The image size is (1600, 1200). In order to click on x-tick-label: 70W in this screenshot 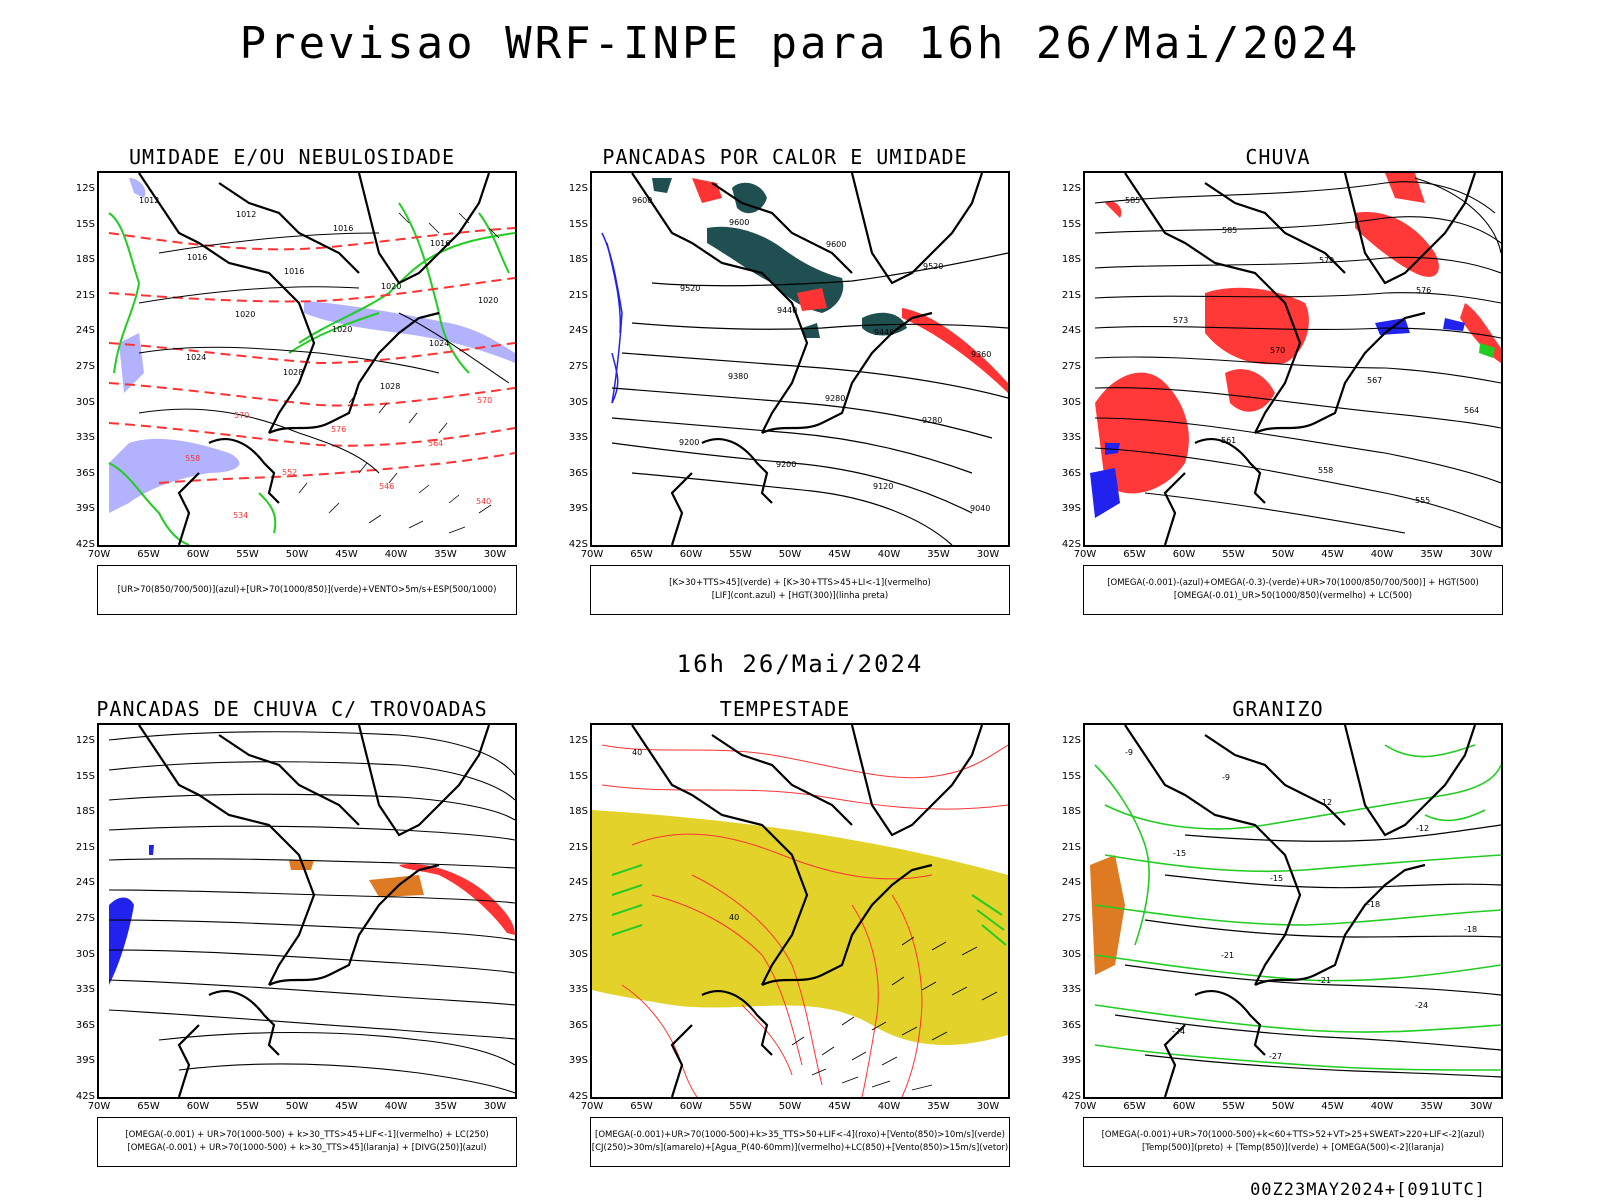, I will do `click(99, 1106)`.